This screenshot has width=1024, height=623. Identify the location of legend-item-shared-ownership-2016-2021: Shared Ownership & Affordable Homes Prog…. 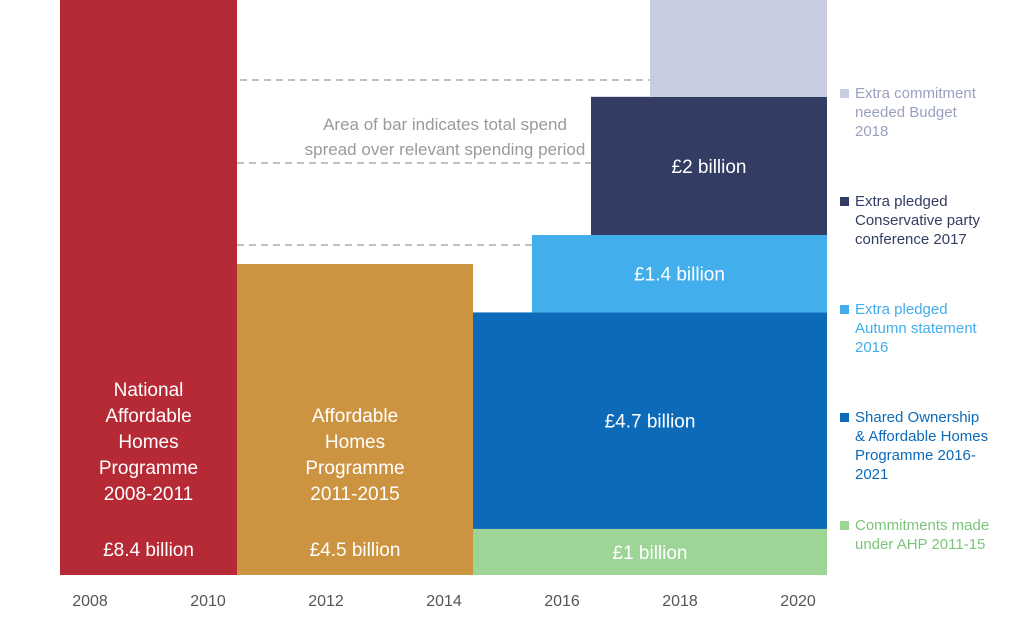
(914, 446).